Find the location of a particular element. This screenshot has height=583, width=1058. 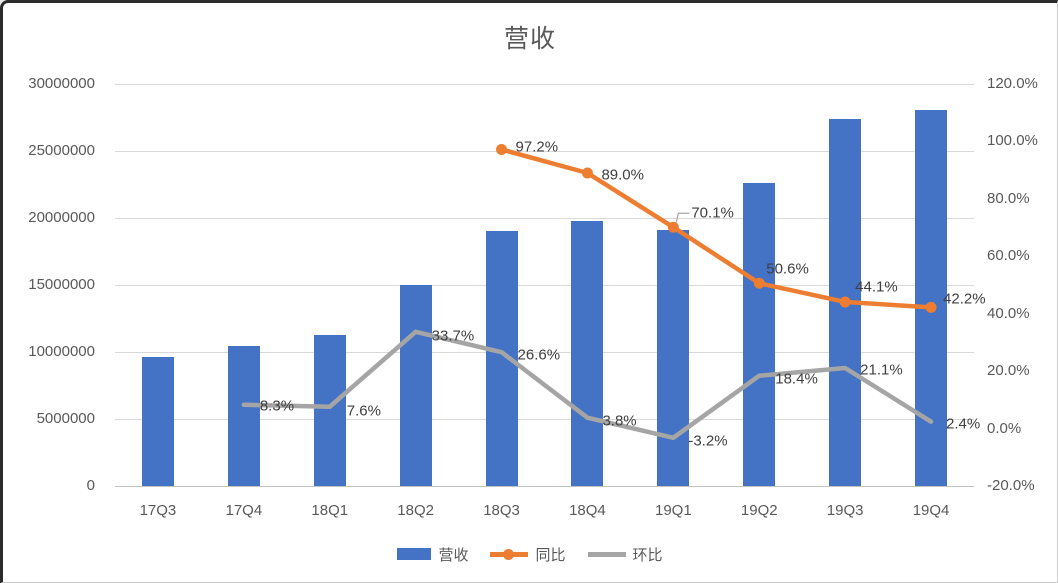

同比-label-19Q2: 50.6% is located at coordinates (787, 269).